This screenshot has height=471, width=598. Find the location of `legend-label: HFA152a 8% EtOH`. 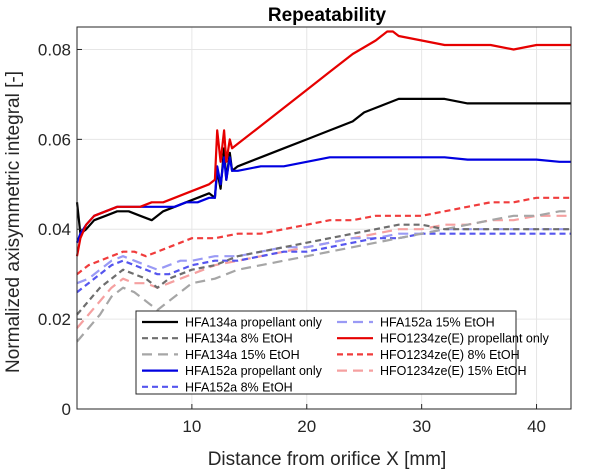

legend-label: HFA152a 8% EtOH is located at coordinates (239, 387).